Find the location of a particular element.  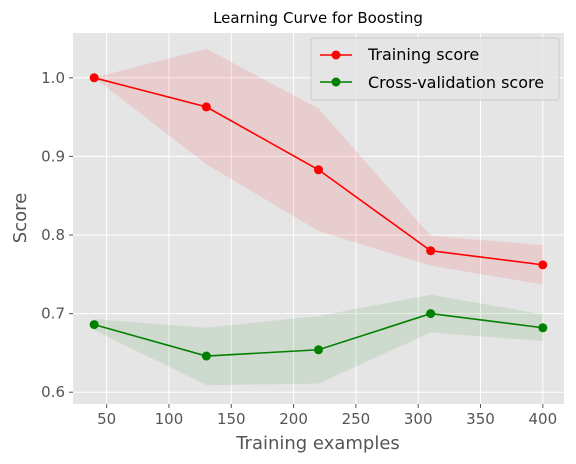

legend: Training score Cross-validation score is located at coordinates (435, 69).